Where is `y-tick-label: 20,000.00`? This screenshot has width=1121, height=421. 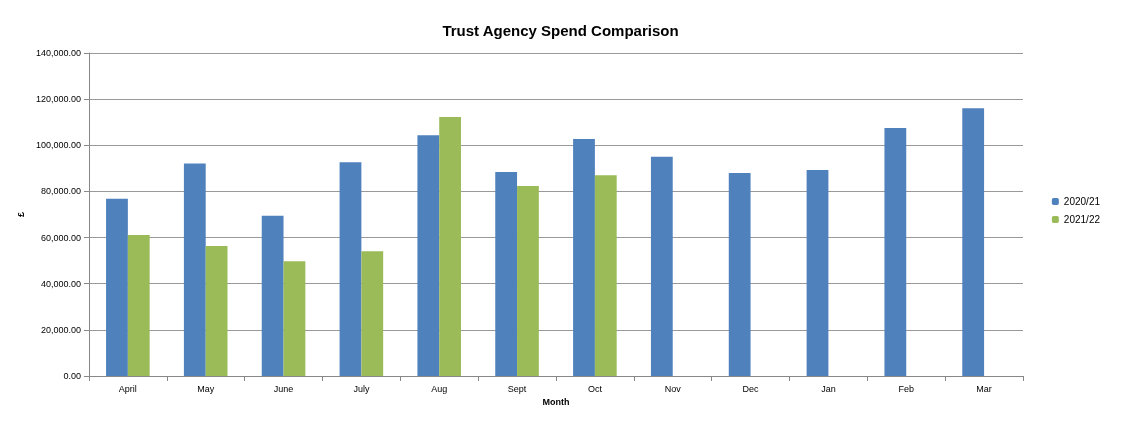 y-tick-label: 20,000.00 is located at coordinates (60, 329).